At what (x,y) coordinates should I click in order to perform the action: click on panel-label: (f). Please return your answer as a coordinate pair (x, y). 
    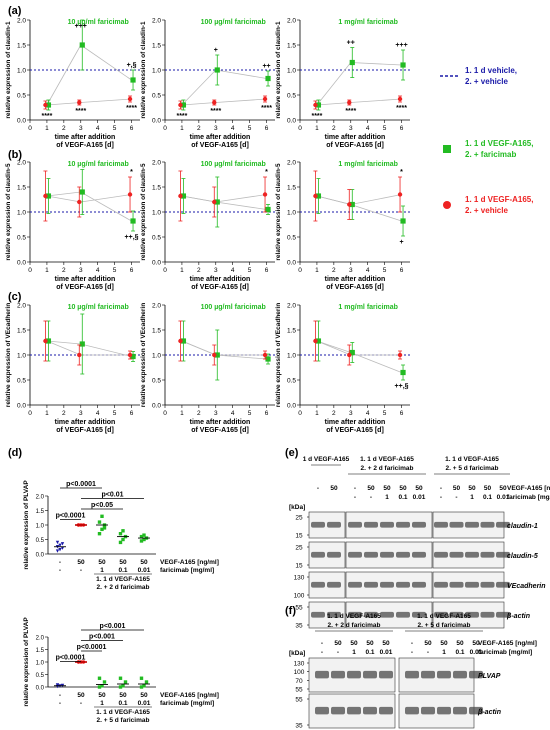
    Looking at the image, I should click on (290, 611).